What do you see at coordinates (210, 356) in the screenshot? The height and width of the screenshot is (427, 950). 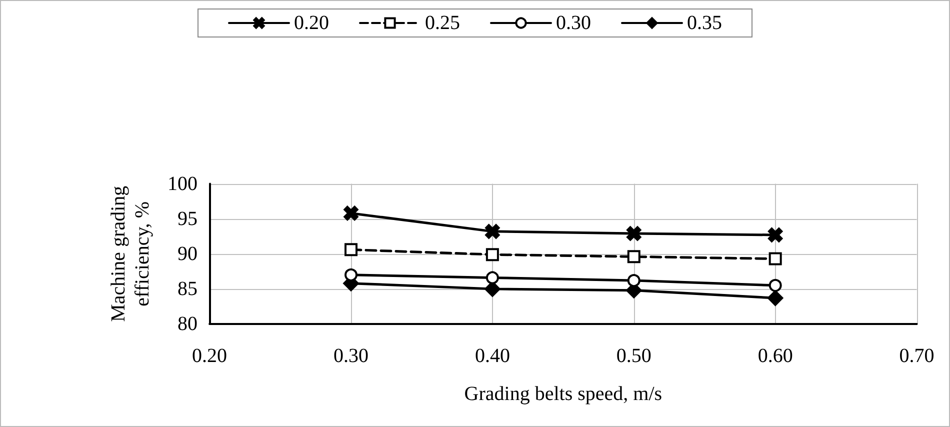 I see `x-tick-label: 0.20` at bounding box center [210, 356].